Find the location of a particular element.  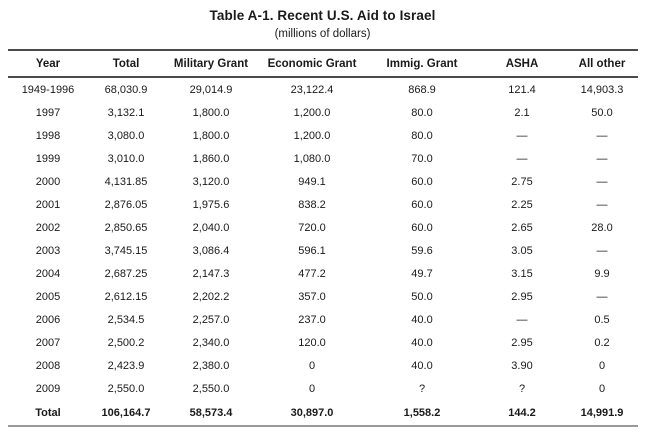

total-value-military-grant: 58,573.4 is located at coordinates (211, 413).